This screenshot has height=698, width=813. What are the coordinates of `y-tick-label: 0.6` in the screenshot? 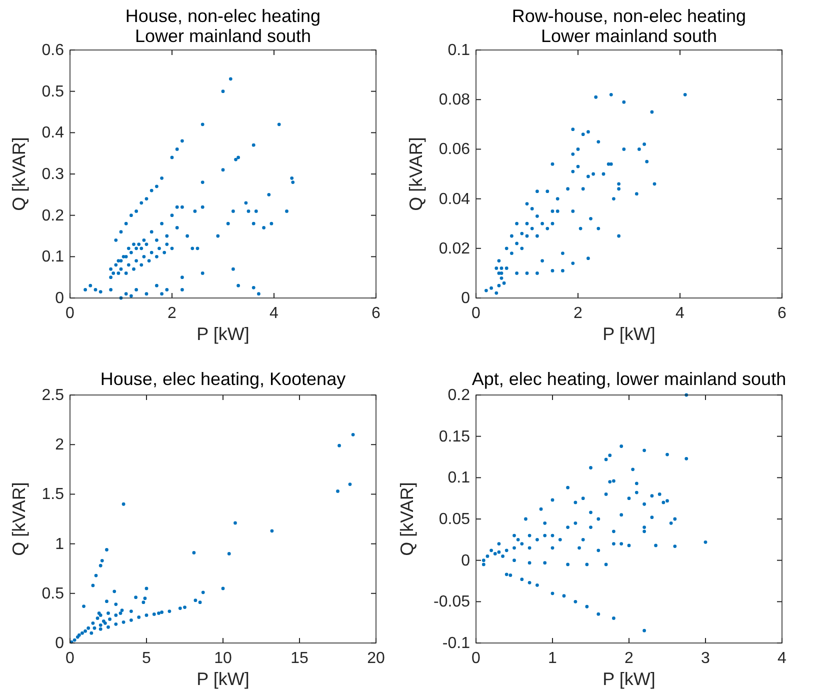 It's located at (53, 50).